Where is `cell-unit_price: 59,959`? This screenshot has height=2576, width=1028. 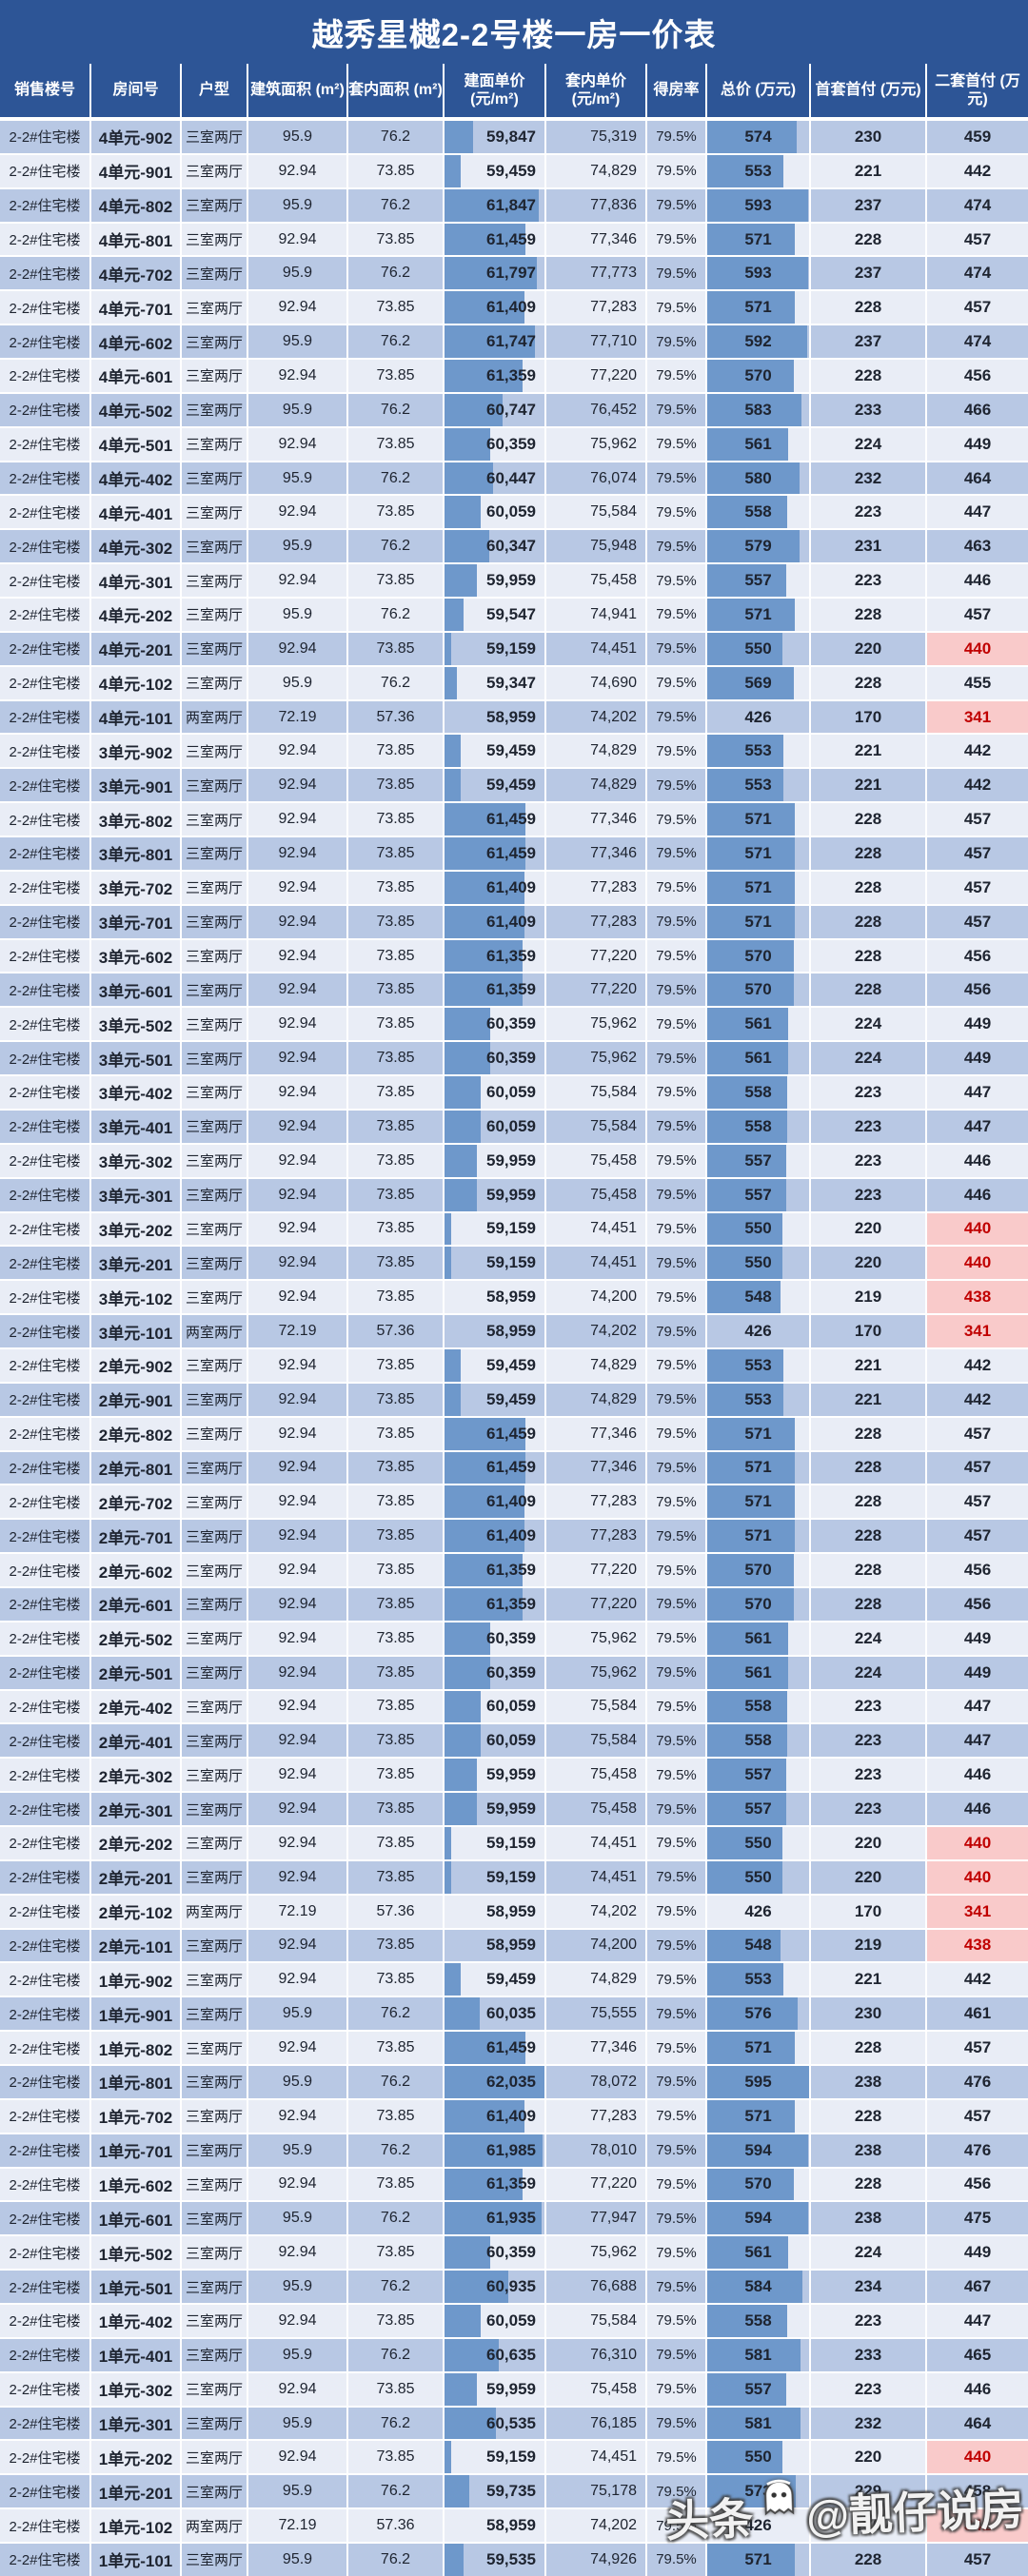 cell-unit_price: 59,959 is located at coordinates (493, 1193).